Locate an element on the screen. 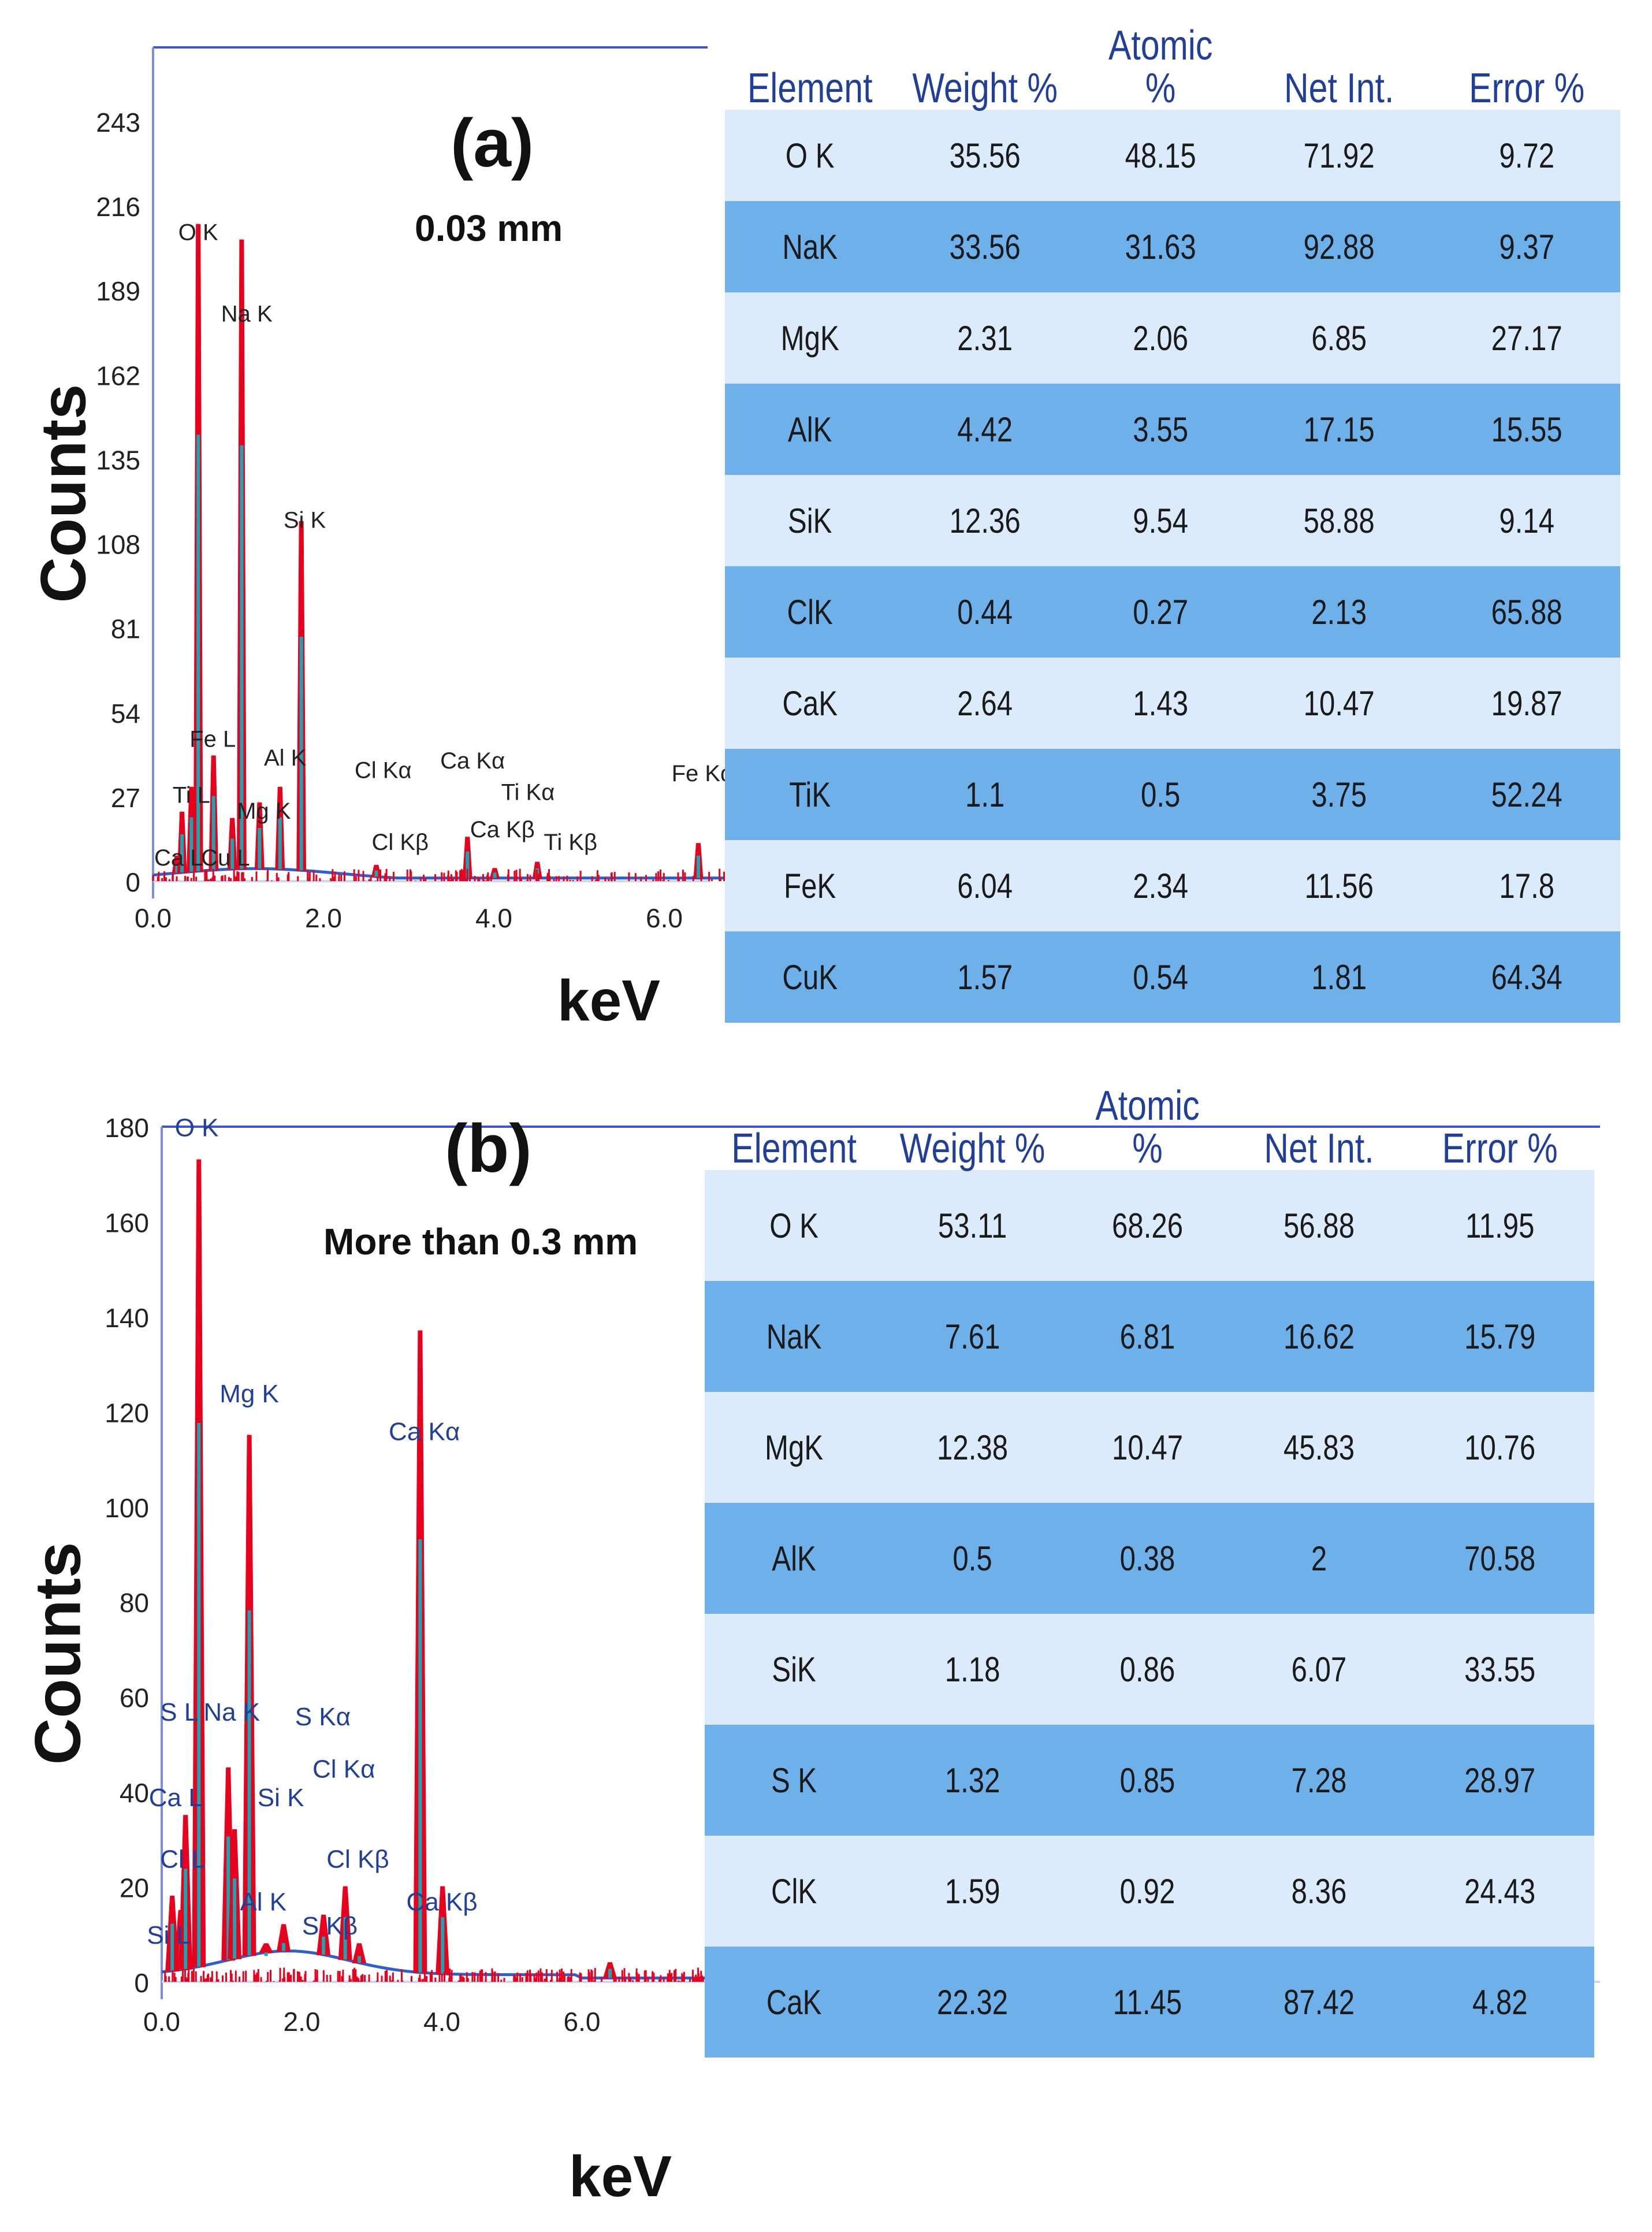 The height and width of the screenshot is (2232, 1652). cell-atomic: 11.45 is located at coordinates (1148, 2002).